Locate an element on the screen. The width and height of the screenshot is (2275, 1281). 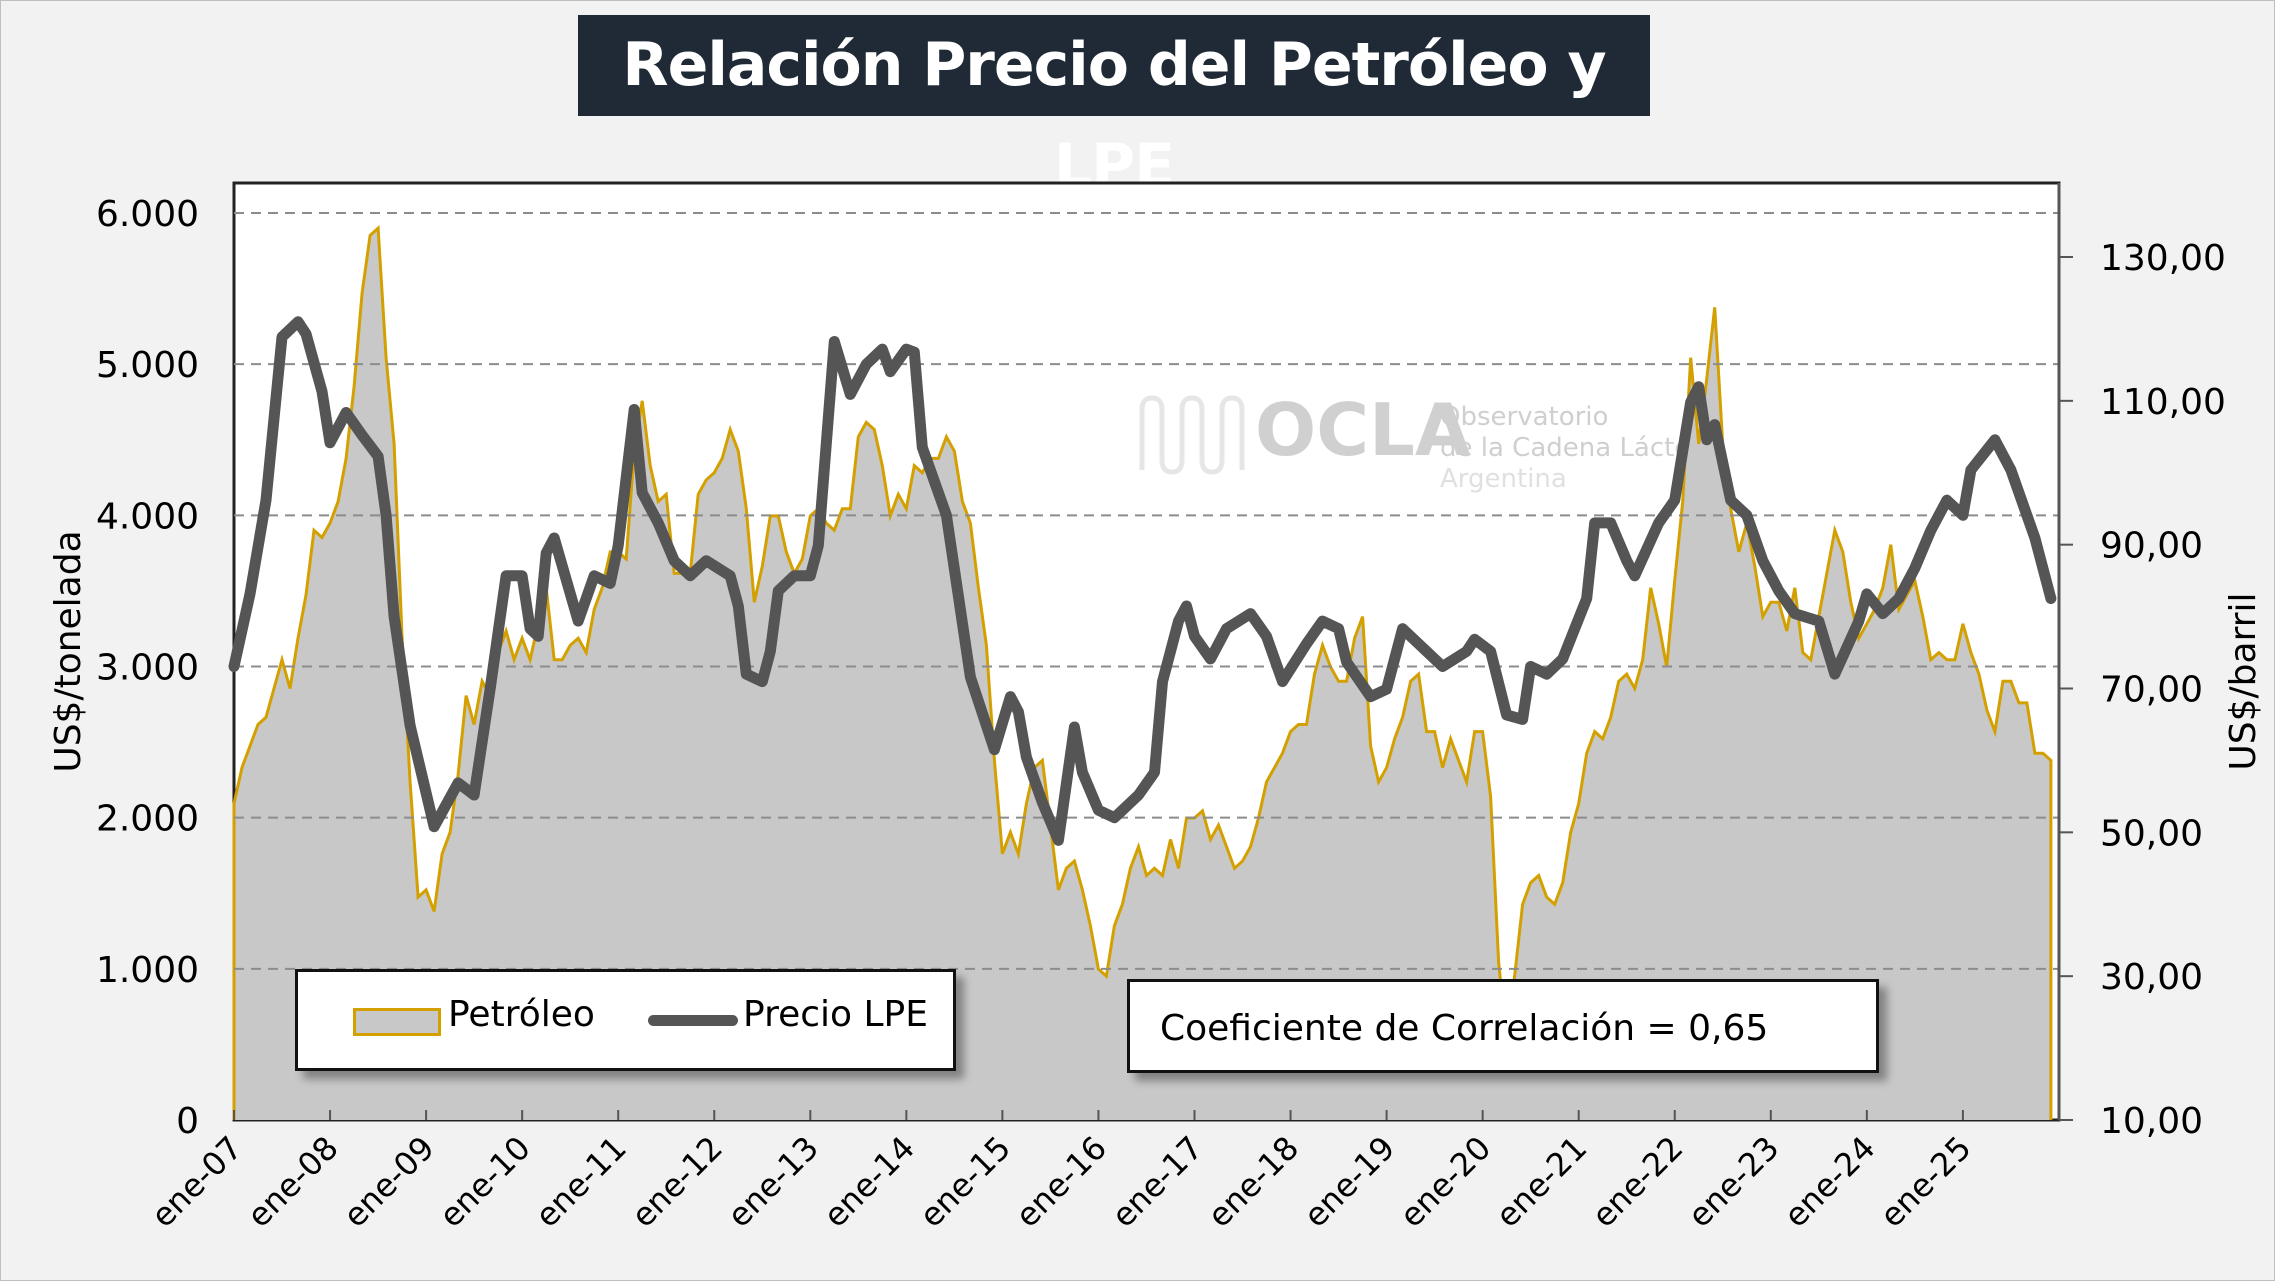
x-tick-label: ene-25 is located at coordinates (1926, 1182).